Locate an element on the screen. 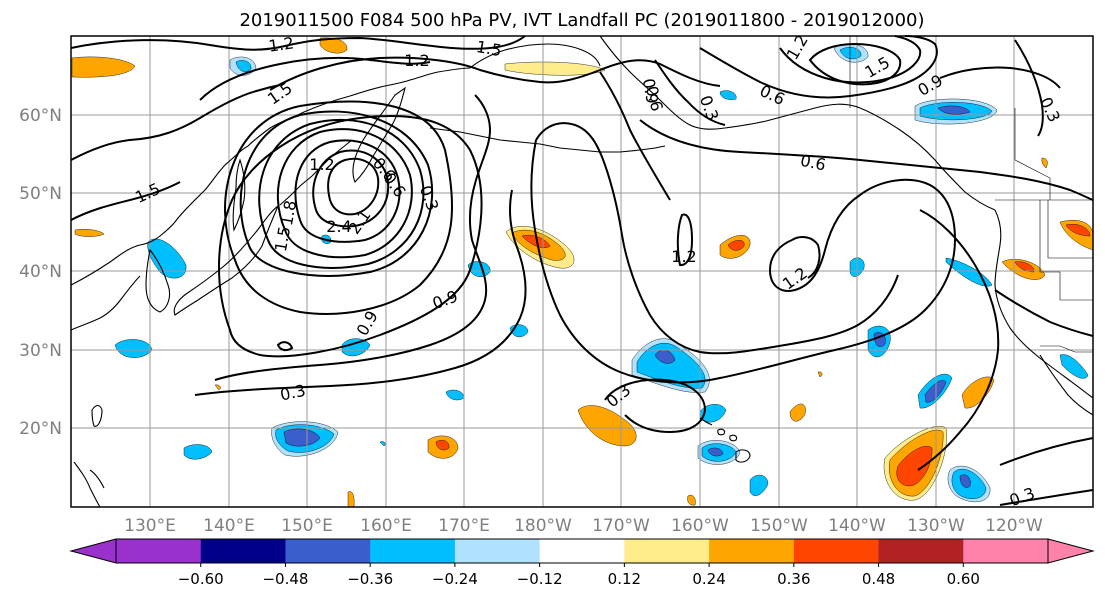 This screenshot has width=1105, height=601. coastline-korea is located at coordinates (158, 280).